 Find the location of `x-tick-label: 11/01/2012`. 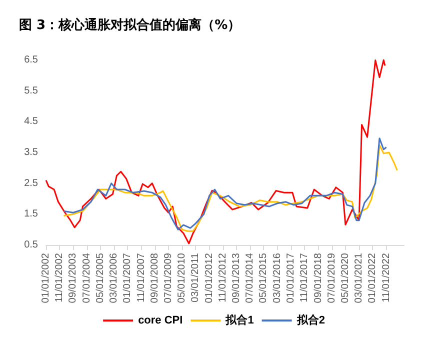

x-tick-label: 11/01/2012 is located at coordinates (222, 277).